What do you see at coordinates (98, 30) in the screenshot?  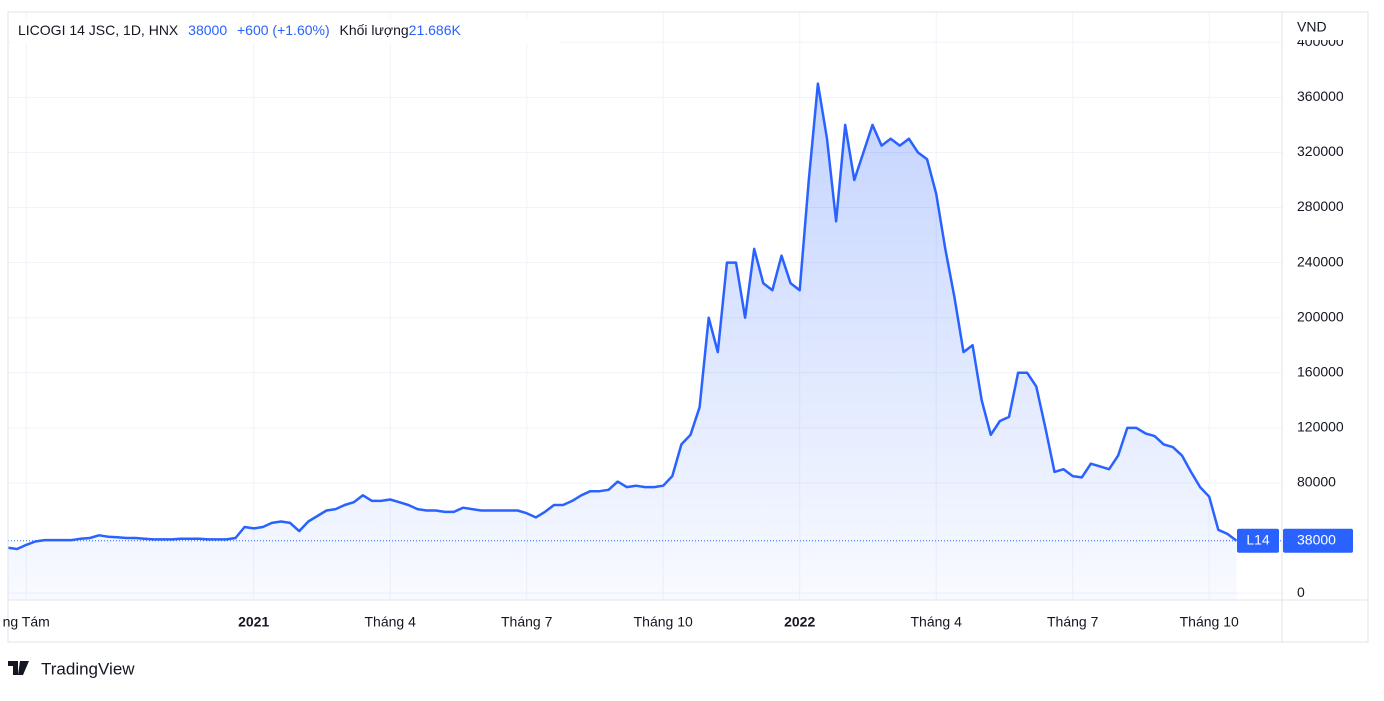 I see `symbol-title: LICOGI 14 JSC, 1D, HNX` at bounding box center [98, 30].